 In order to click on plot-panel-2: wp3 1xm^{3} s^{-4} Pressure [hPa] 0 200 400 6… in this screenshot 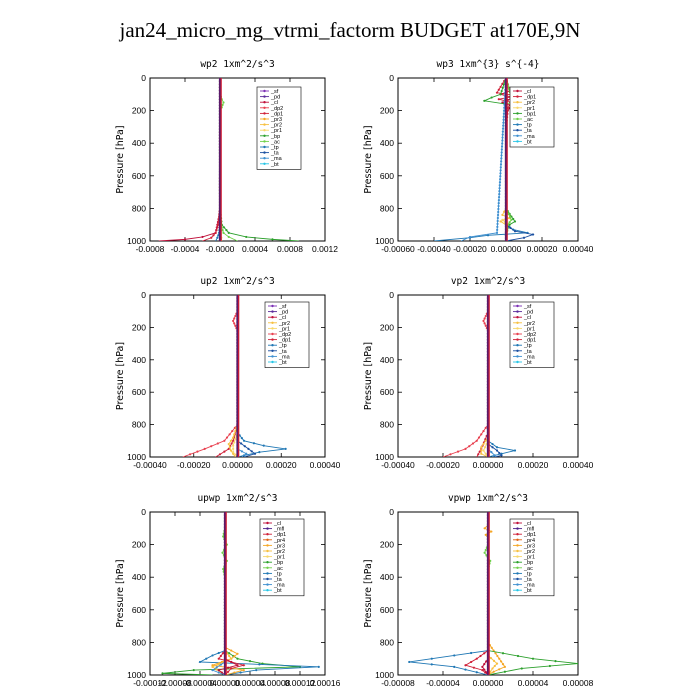, I will do `click(478, 156)`.